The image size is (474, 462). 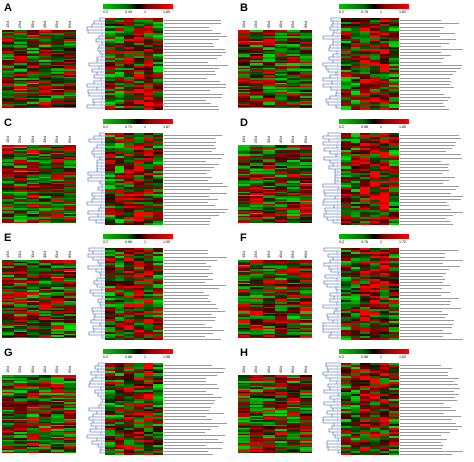 What do you see at coordinates (166, 12) in the screenshot?
I see `color-scale-tick: 1.65` at bounding box center [166, 12].